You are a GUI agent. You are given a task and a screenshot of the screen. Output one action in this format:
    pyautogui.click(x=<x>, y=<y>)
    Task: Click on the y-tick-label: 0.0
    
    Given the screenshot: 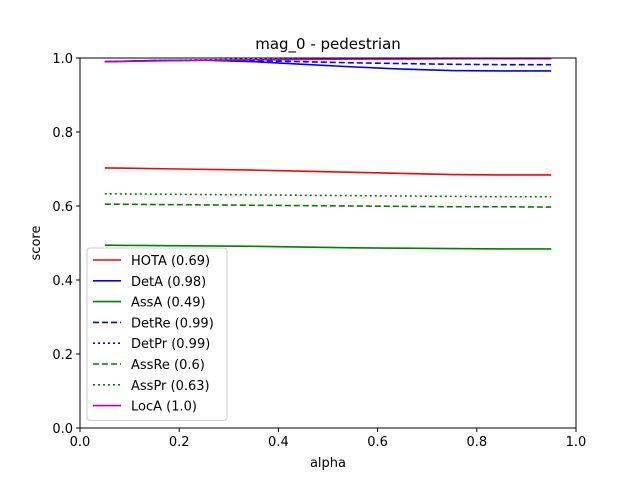 What is the action you would take?
    pyautogui.click(x=62, y=429)
    